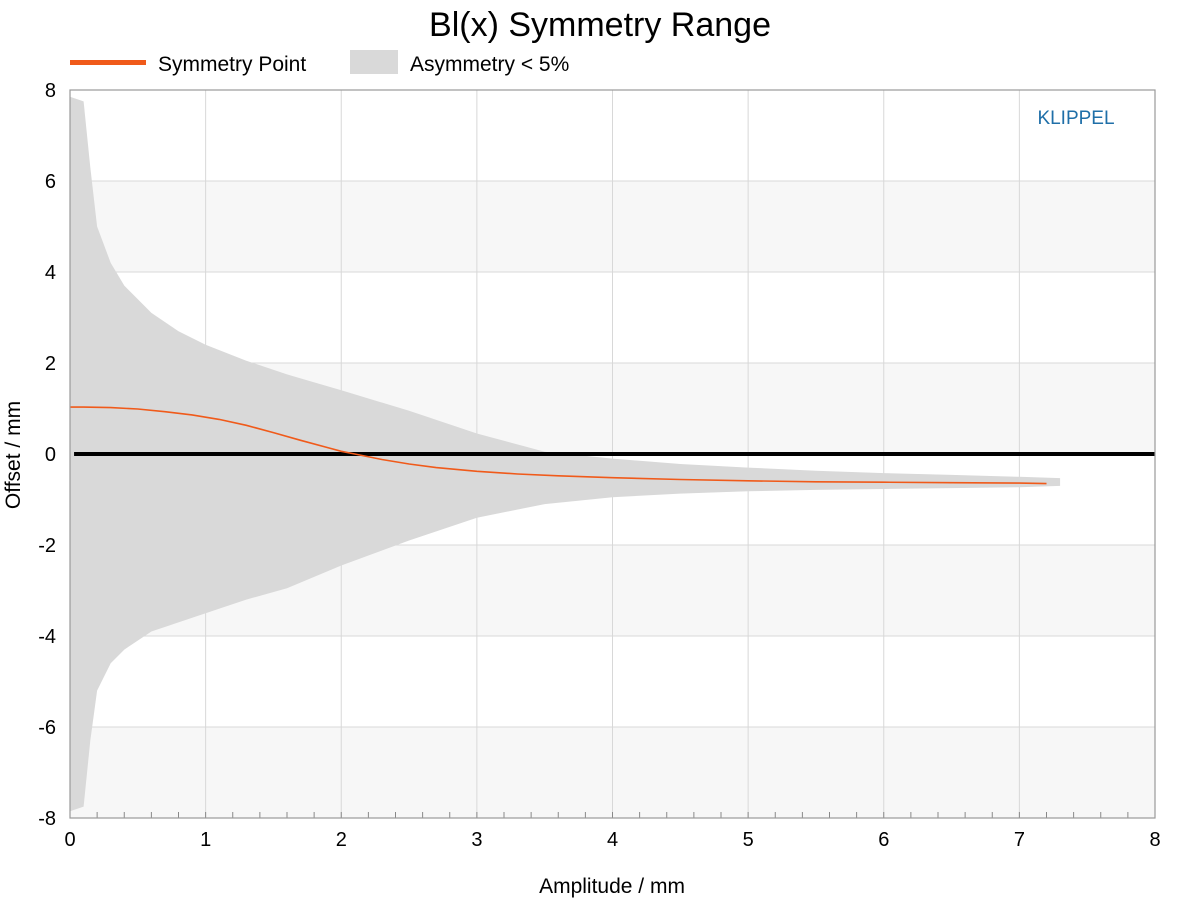 The image size is (1200, 902). What do you see at coordinates (69, 840) in the screenshot?
I see `x-tick-label: 0` at bounding box center [69, 840].